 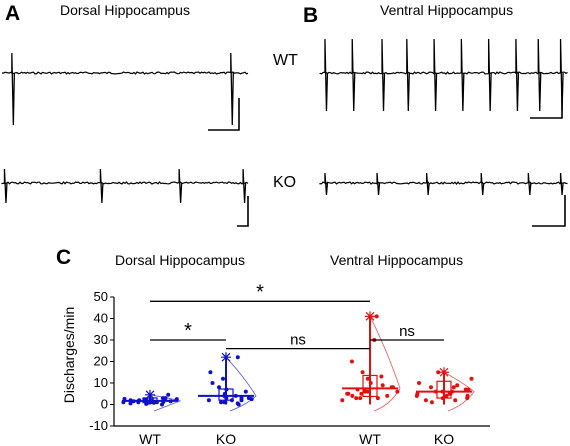 What do you see at coordinates (285, 182) in the screenshot?
I see `row-label-ko: KO` at bounding box center [285, 182].